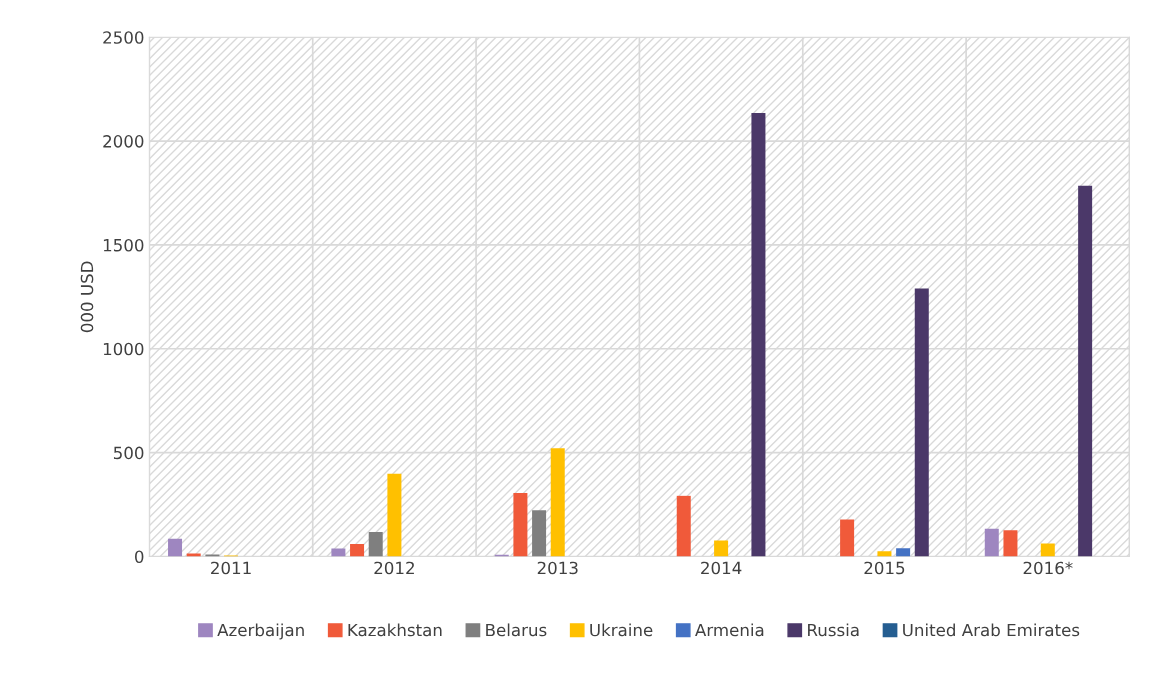 The image size is (1149, 677). What do you see at coordinates (123, 37) in the screenshot?
I see `y-tick-label: 2500` at bounding box center [123, 37].